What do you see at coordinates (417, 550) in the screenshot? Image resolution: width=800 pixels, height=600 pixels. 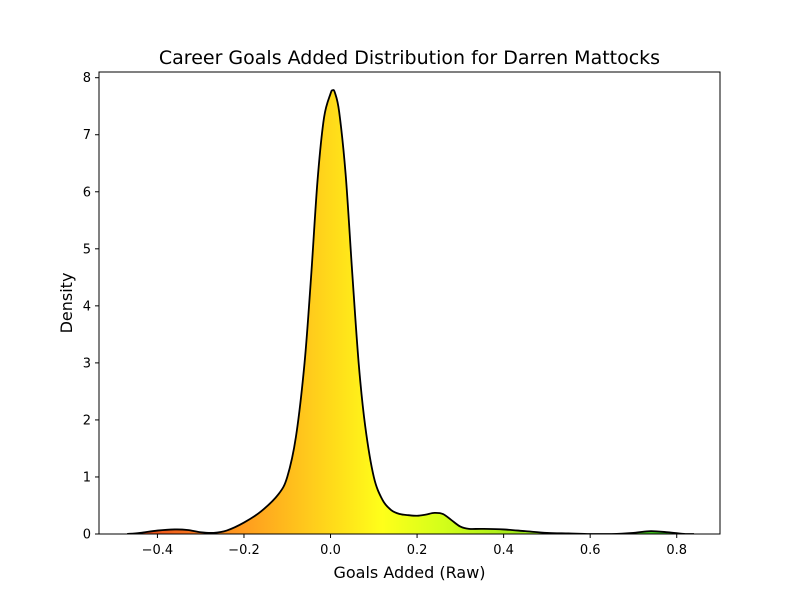 I see `x-tick-label: 0.2` at bounding box center [417, 550].